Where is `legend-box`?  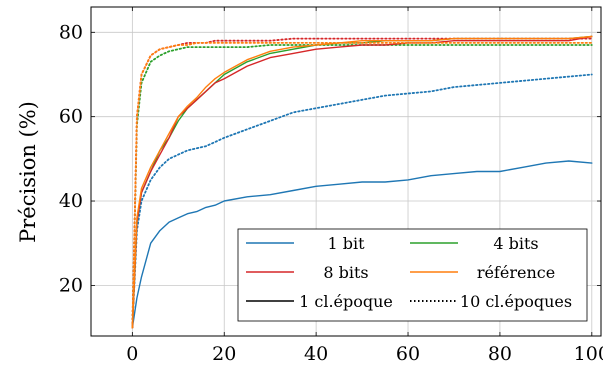 legend-box is located at coordinates (412, 275).